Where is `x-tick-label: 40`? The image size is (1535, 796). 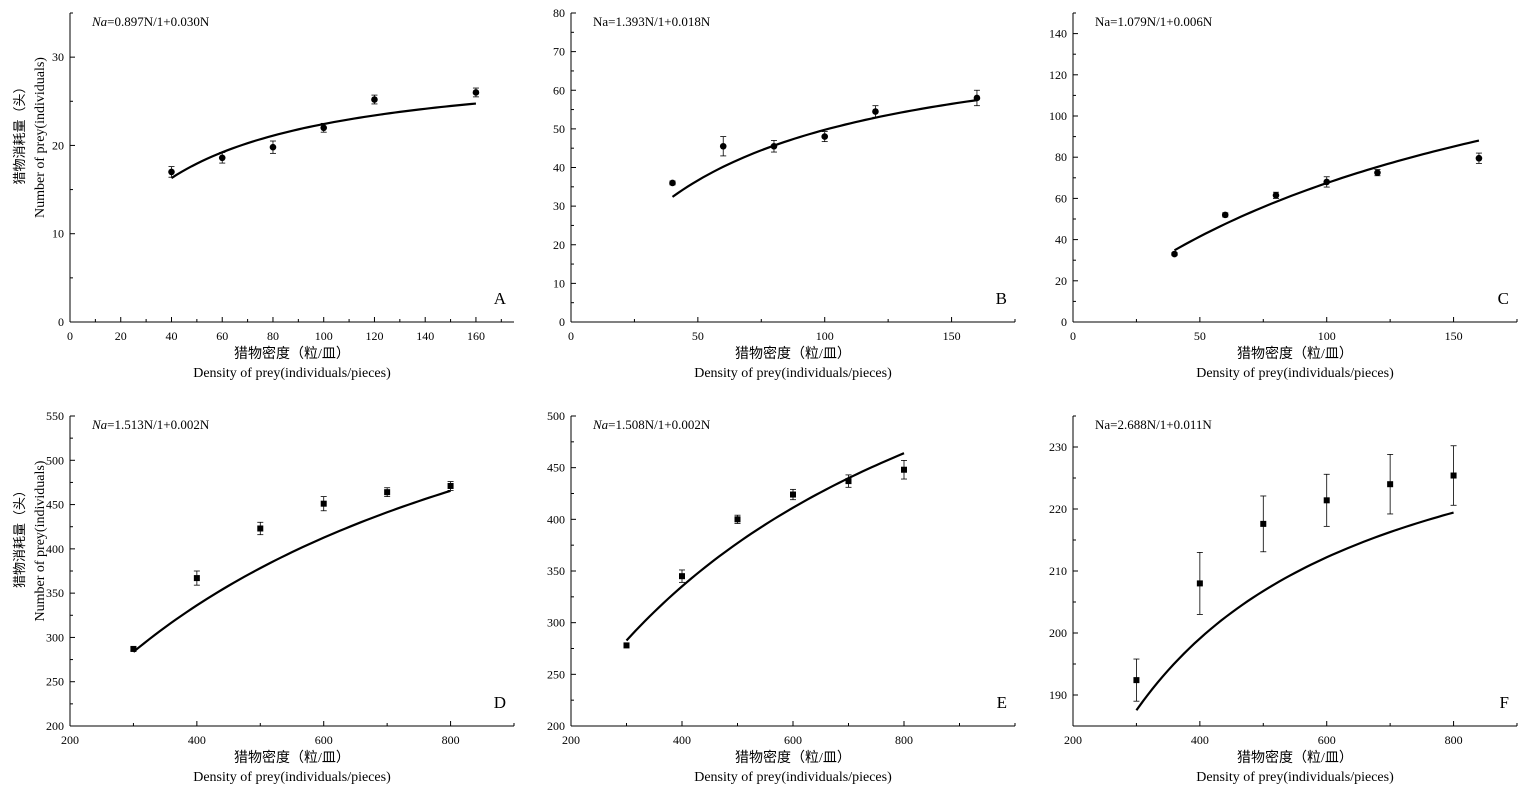
x-tick-label: 40 is located at coordinates (171, 336).